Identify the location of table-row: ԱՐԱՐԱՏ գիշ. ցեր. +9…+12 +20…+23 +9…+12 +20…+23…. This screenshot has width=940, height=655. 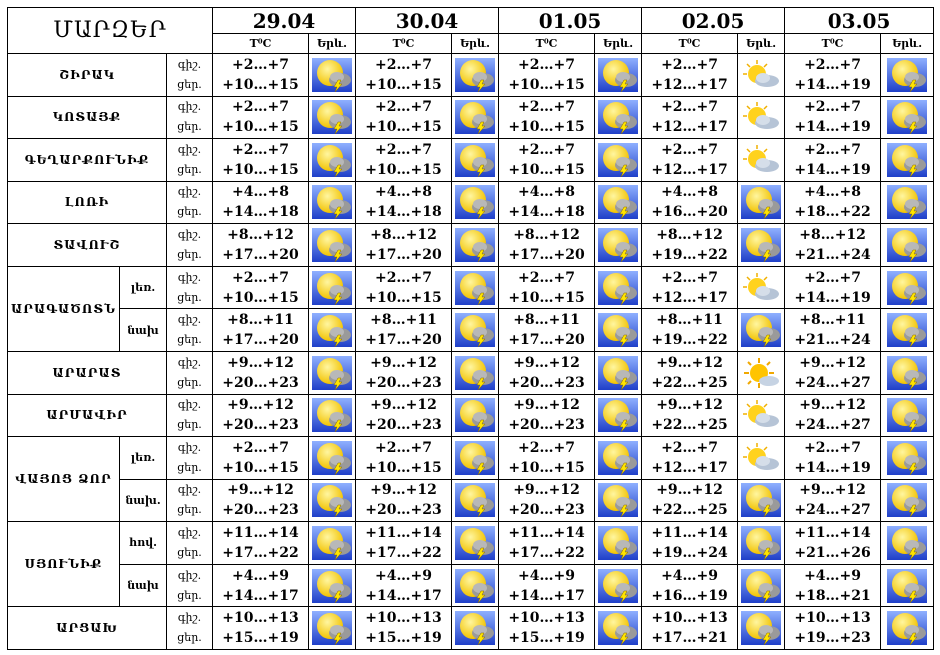
(471, 372).